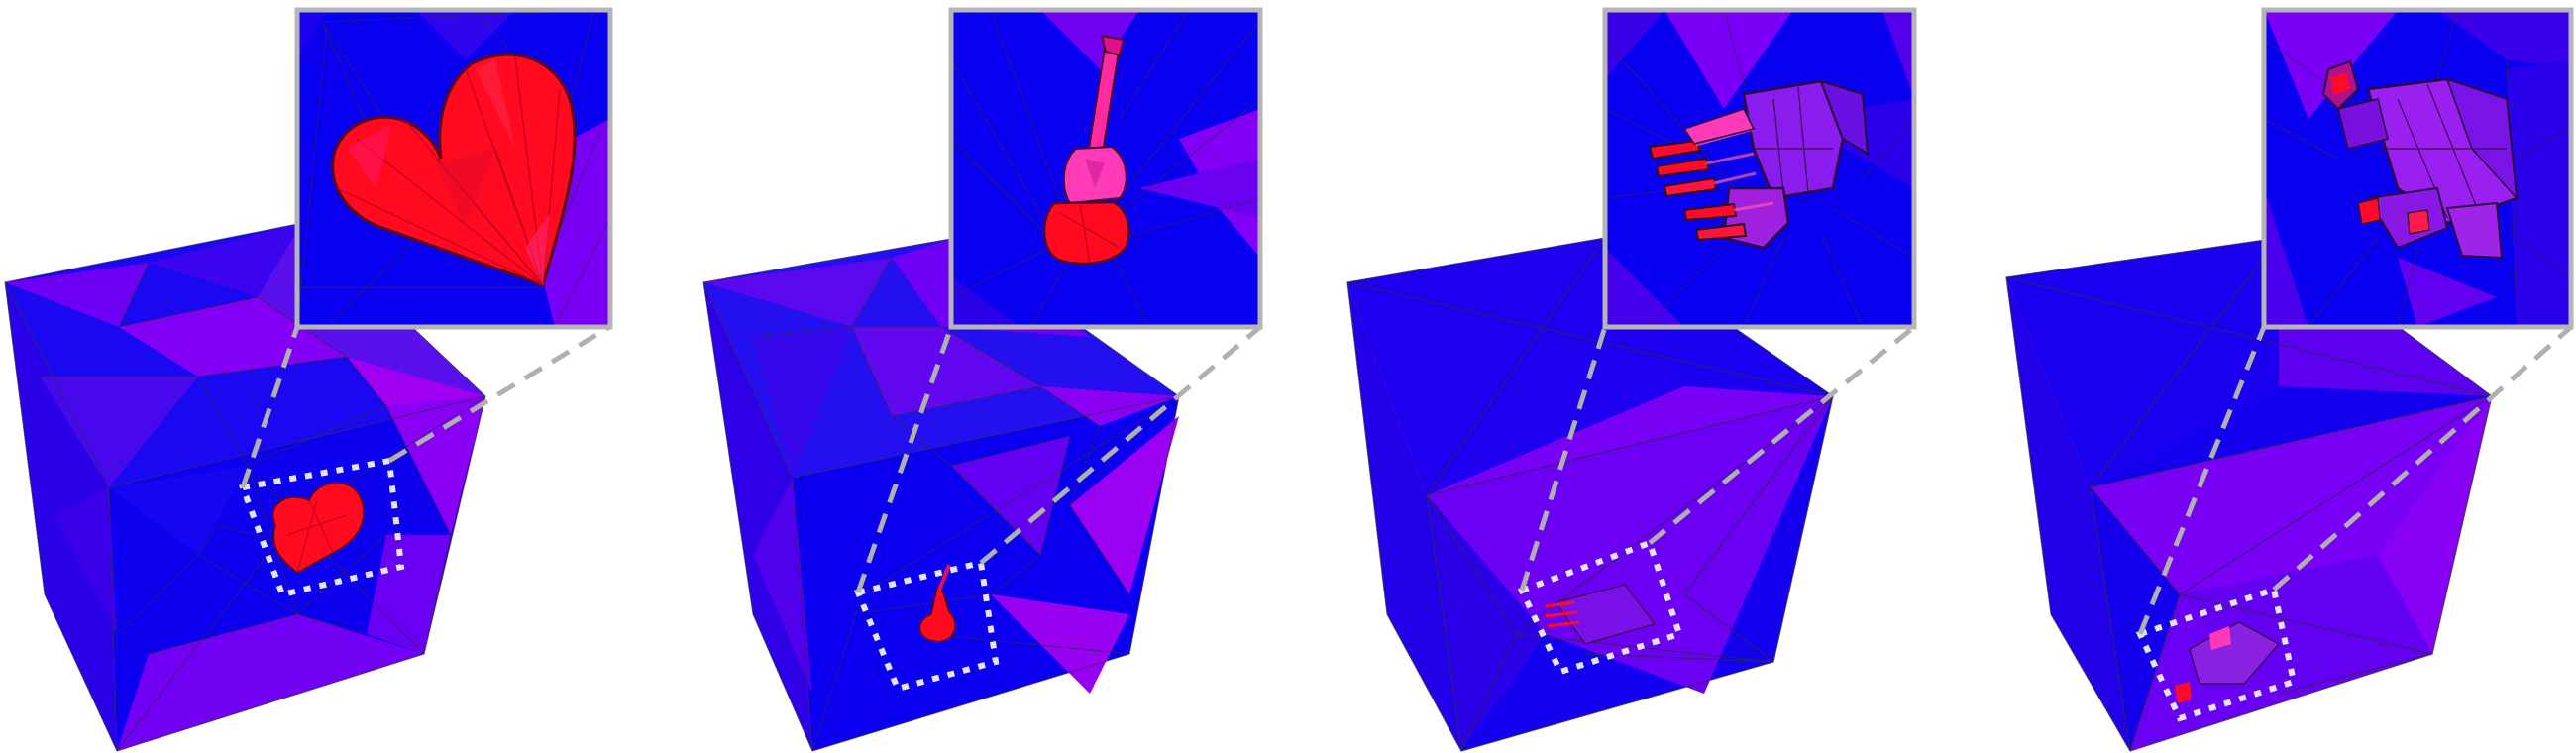 This screenshot has height=753, width=2576. Describe the element at coordinates (1601, 614) in the screenshot. I see `hands-object` at that location.